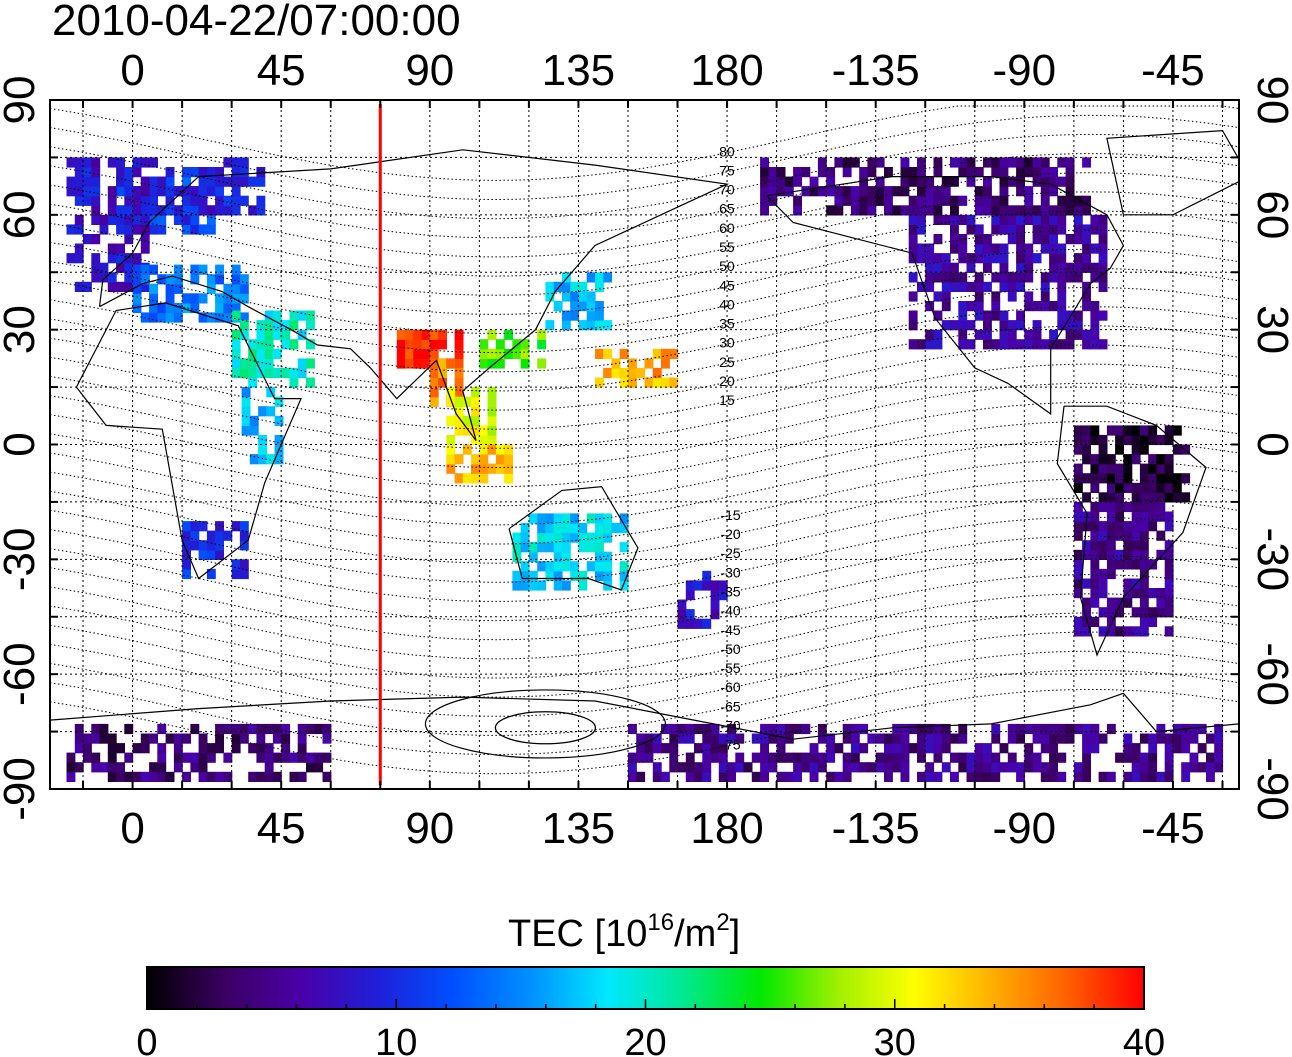 Image resolution: width=1292 pixels, height=1057 pixels. I want to click on lat-tick-label-left: 0, so click(22, 444).